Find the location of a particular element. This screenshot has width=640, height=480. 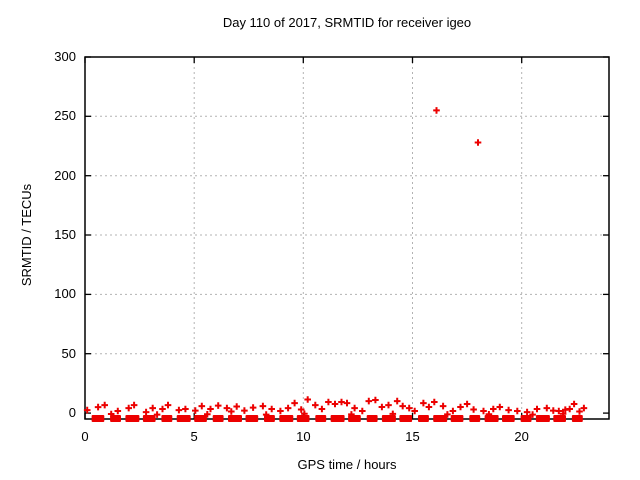

y-tick-label: 100 is located at coordinates (65, 294).